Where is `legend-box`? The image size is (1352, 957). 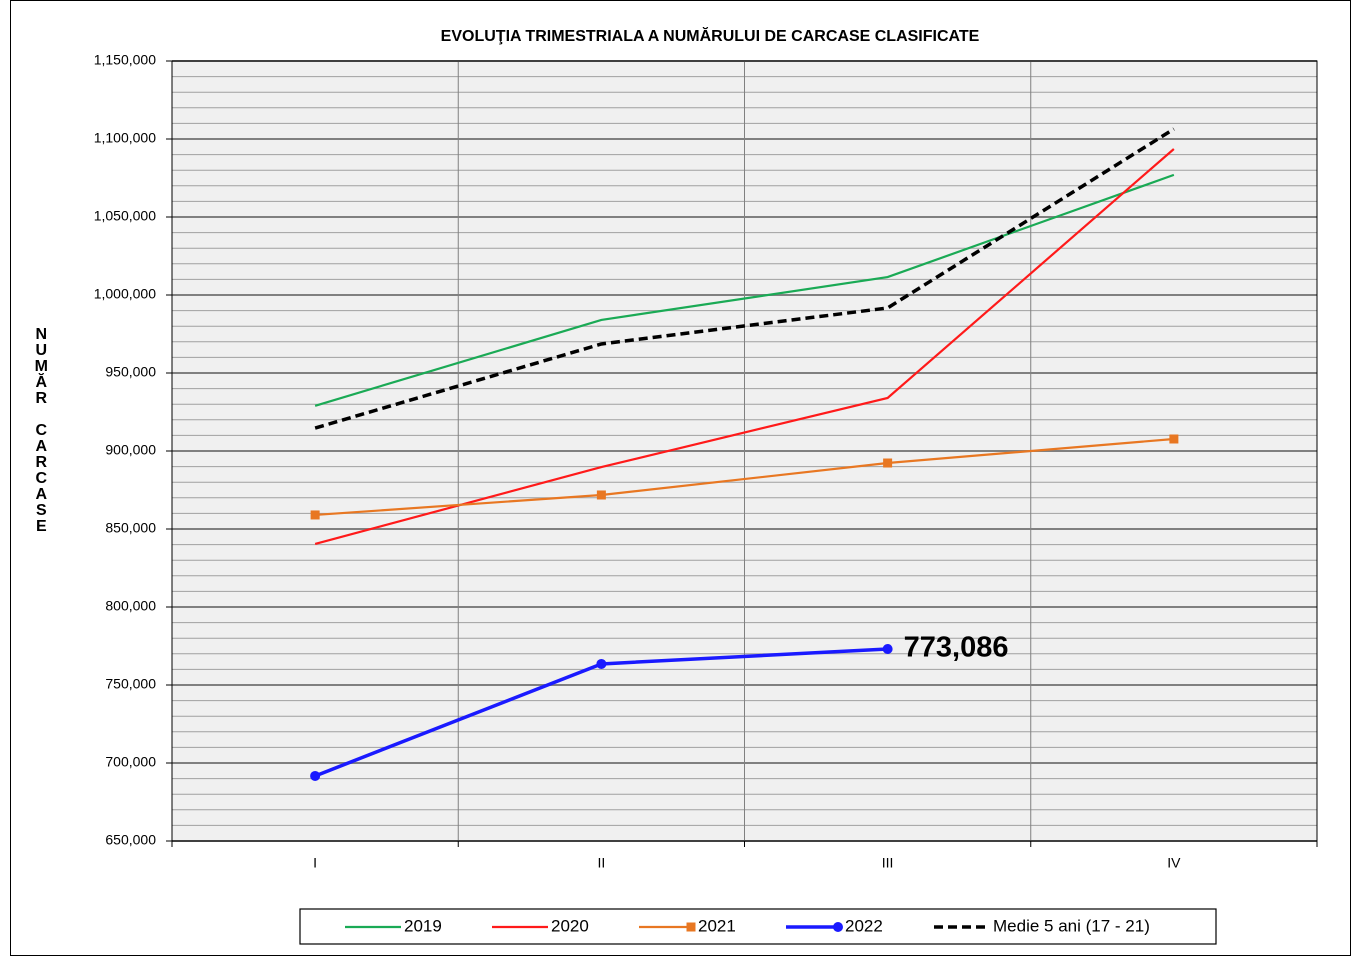 legend-box is located at coordinates (758, 926).